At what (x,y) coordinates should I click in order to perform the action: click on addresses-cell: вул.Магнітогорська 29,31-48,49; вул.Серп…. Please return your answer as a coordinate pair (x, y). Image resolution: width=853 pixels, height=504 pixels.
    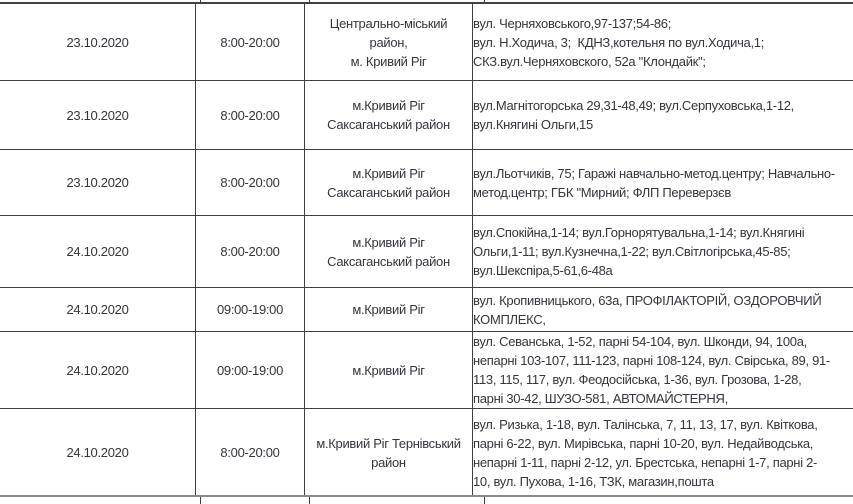
    Looking at the image, I should click on (662, 115).